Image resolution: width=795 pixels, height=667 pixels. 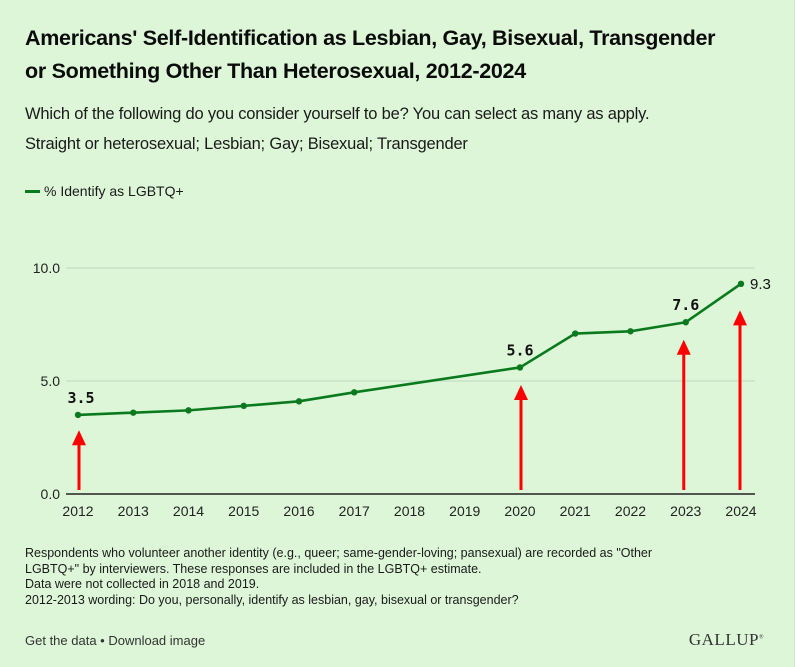 What do you see at coordinates (46, 268) in the screenshot?
I see `y-tick-label: 10.0` at bounding box center [46, 268].